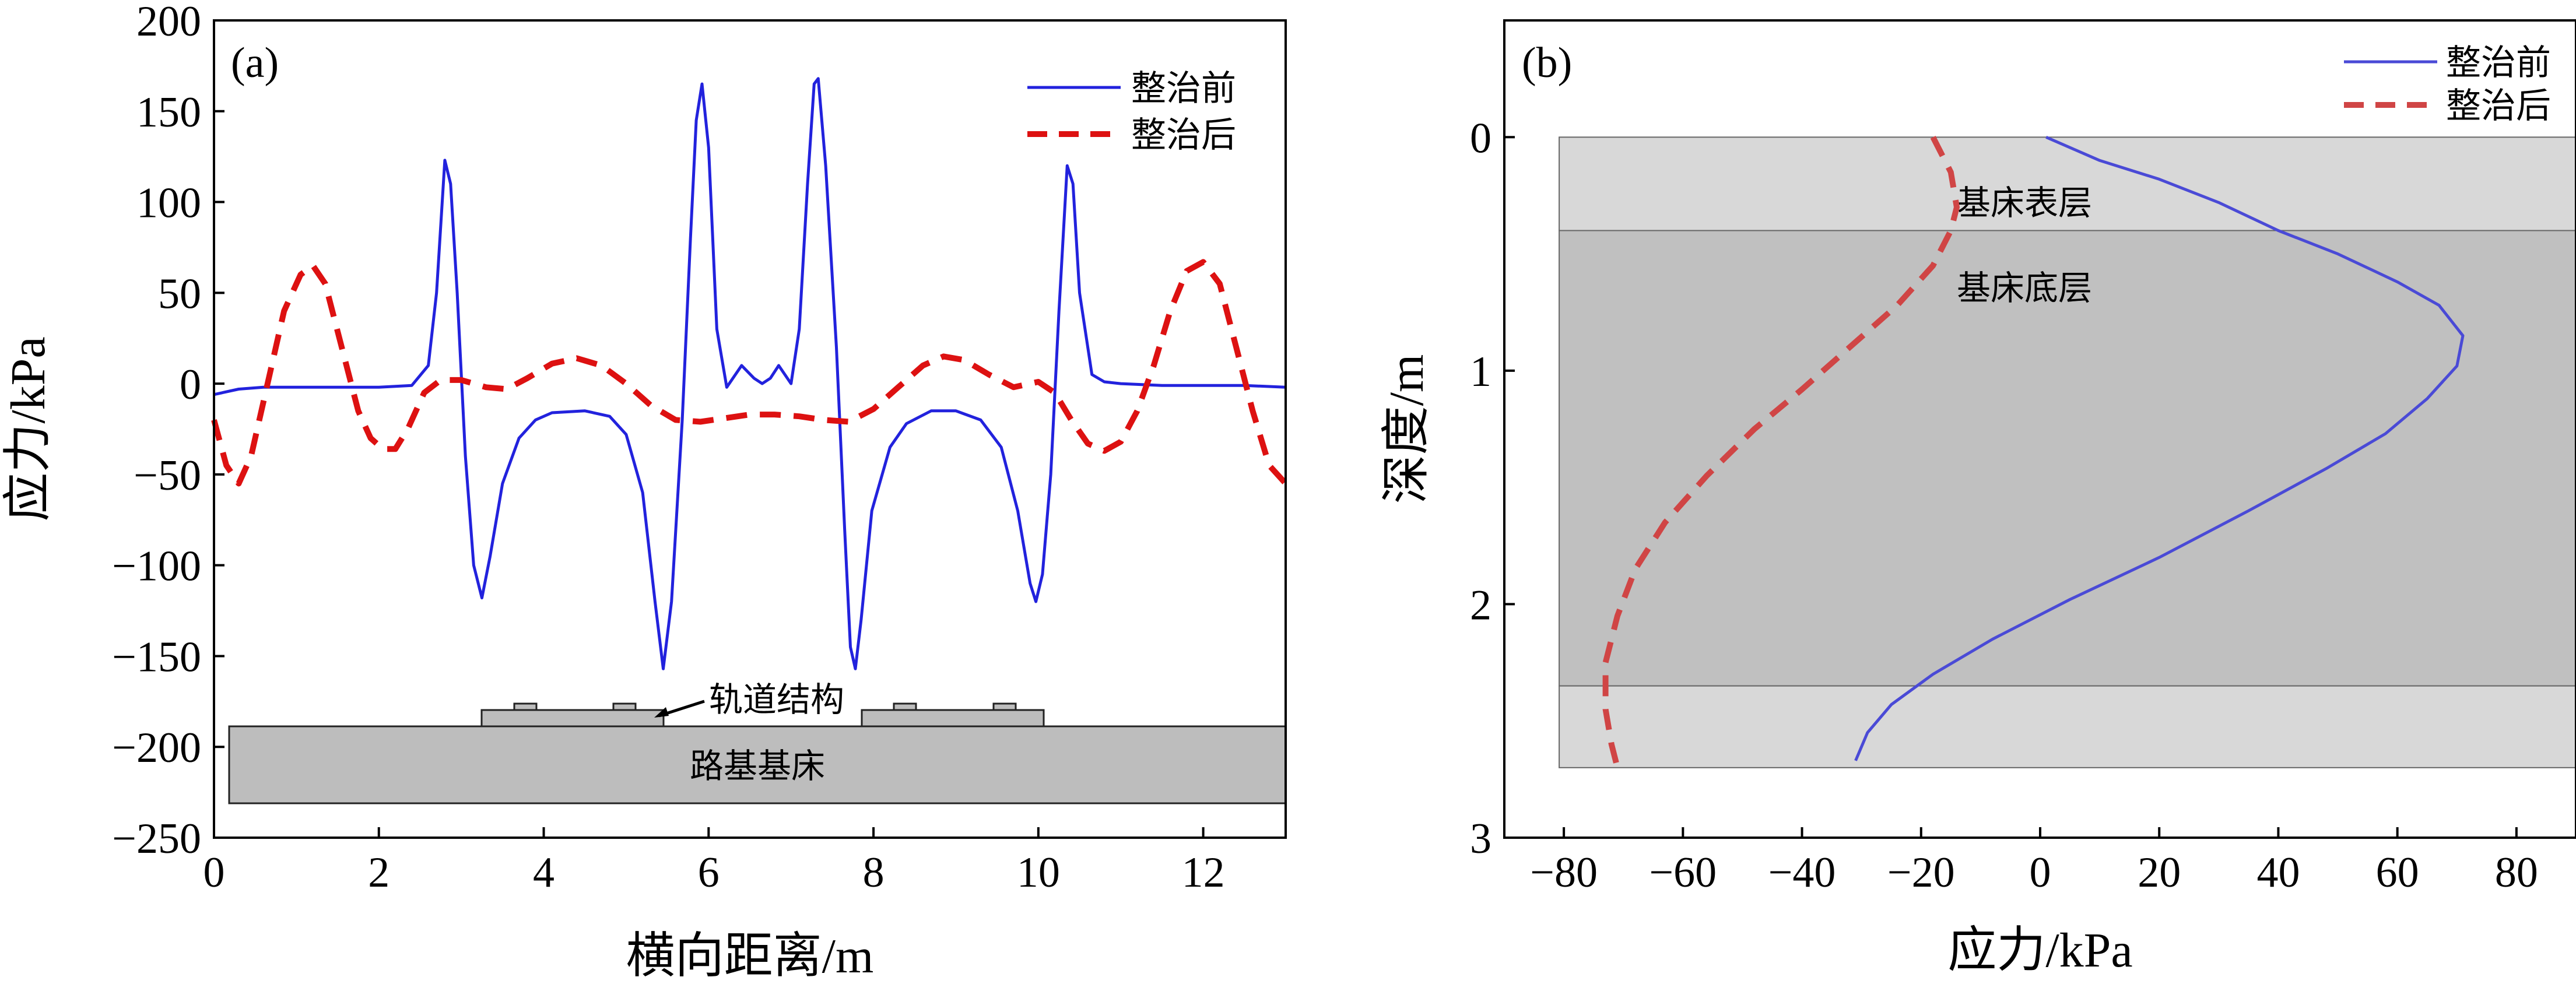 The height and width of the screenshot is (984, 2576). Describe the element at coordinates (776, 700) in the screenshot. I see `track-structure-label: 轨道结构` at that location.